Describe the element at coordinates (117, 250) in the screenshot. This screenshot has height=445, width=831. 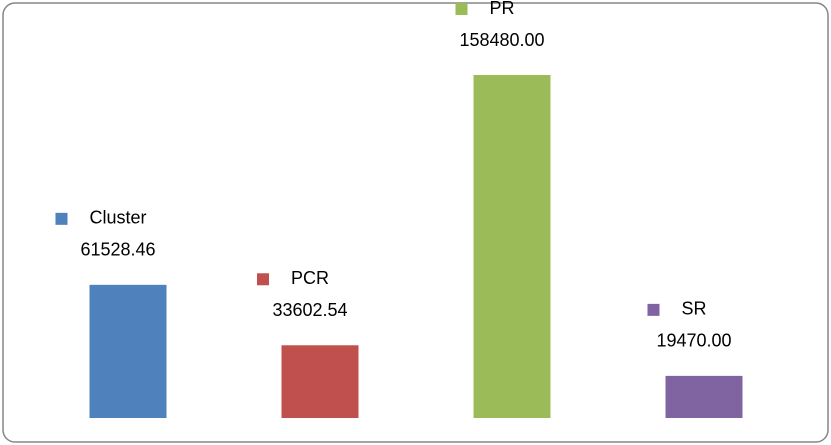
I see `data-label: 61528.46` at that location.